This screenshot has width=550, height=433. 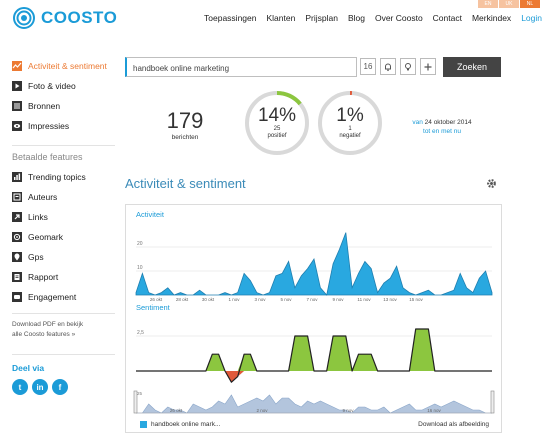 What do you see at coordinates (63, 237) in the screenshot?
I see `sidebar-item-geomark: Geomark` at bounding box center [63, 237].